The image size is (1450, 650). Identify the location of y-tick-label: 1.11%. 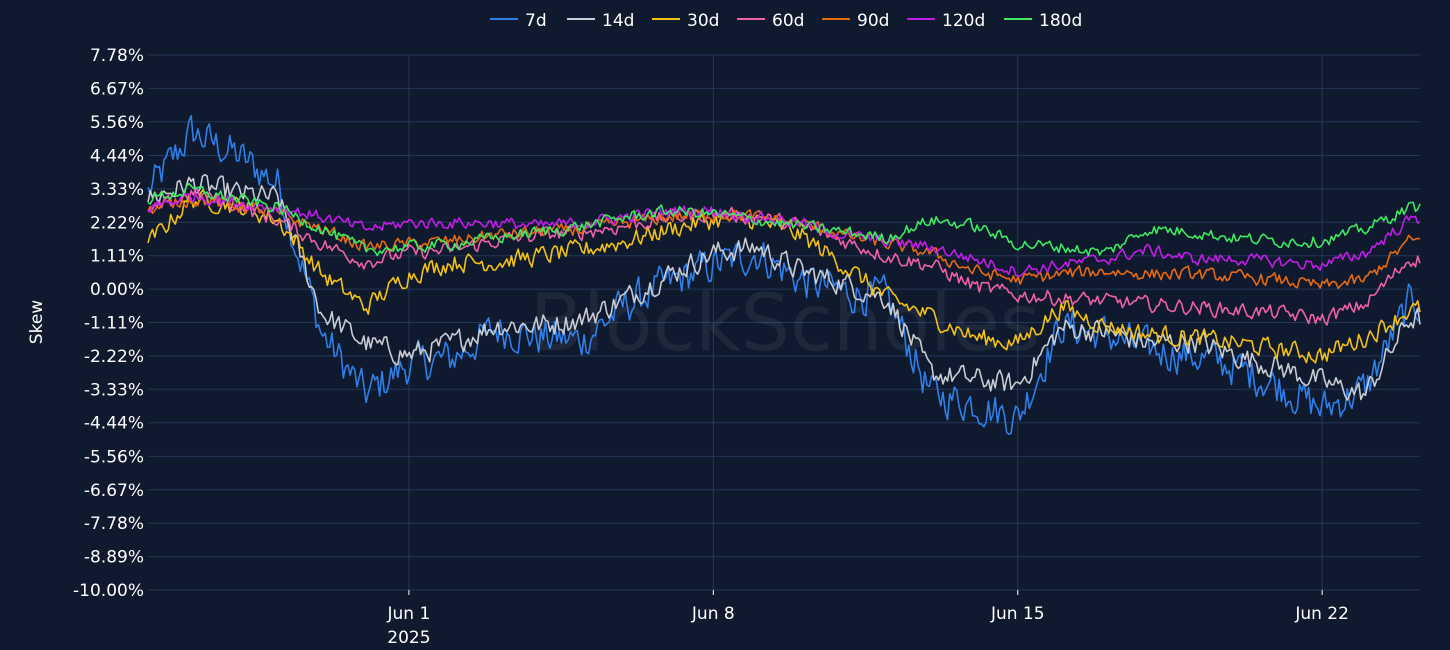
(117, 257).